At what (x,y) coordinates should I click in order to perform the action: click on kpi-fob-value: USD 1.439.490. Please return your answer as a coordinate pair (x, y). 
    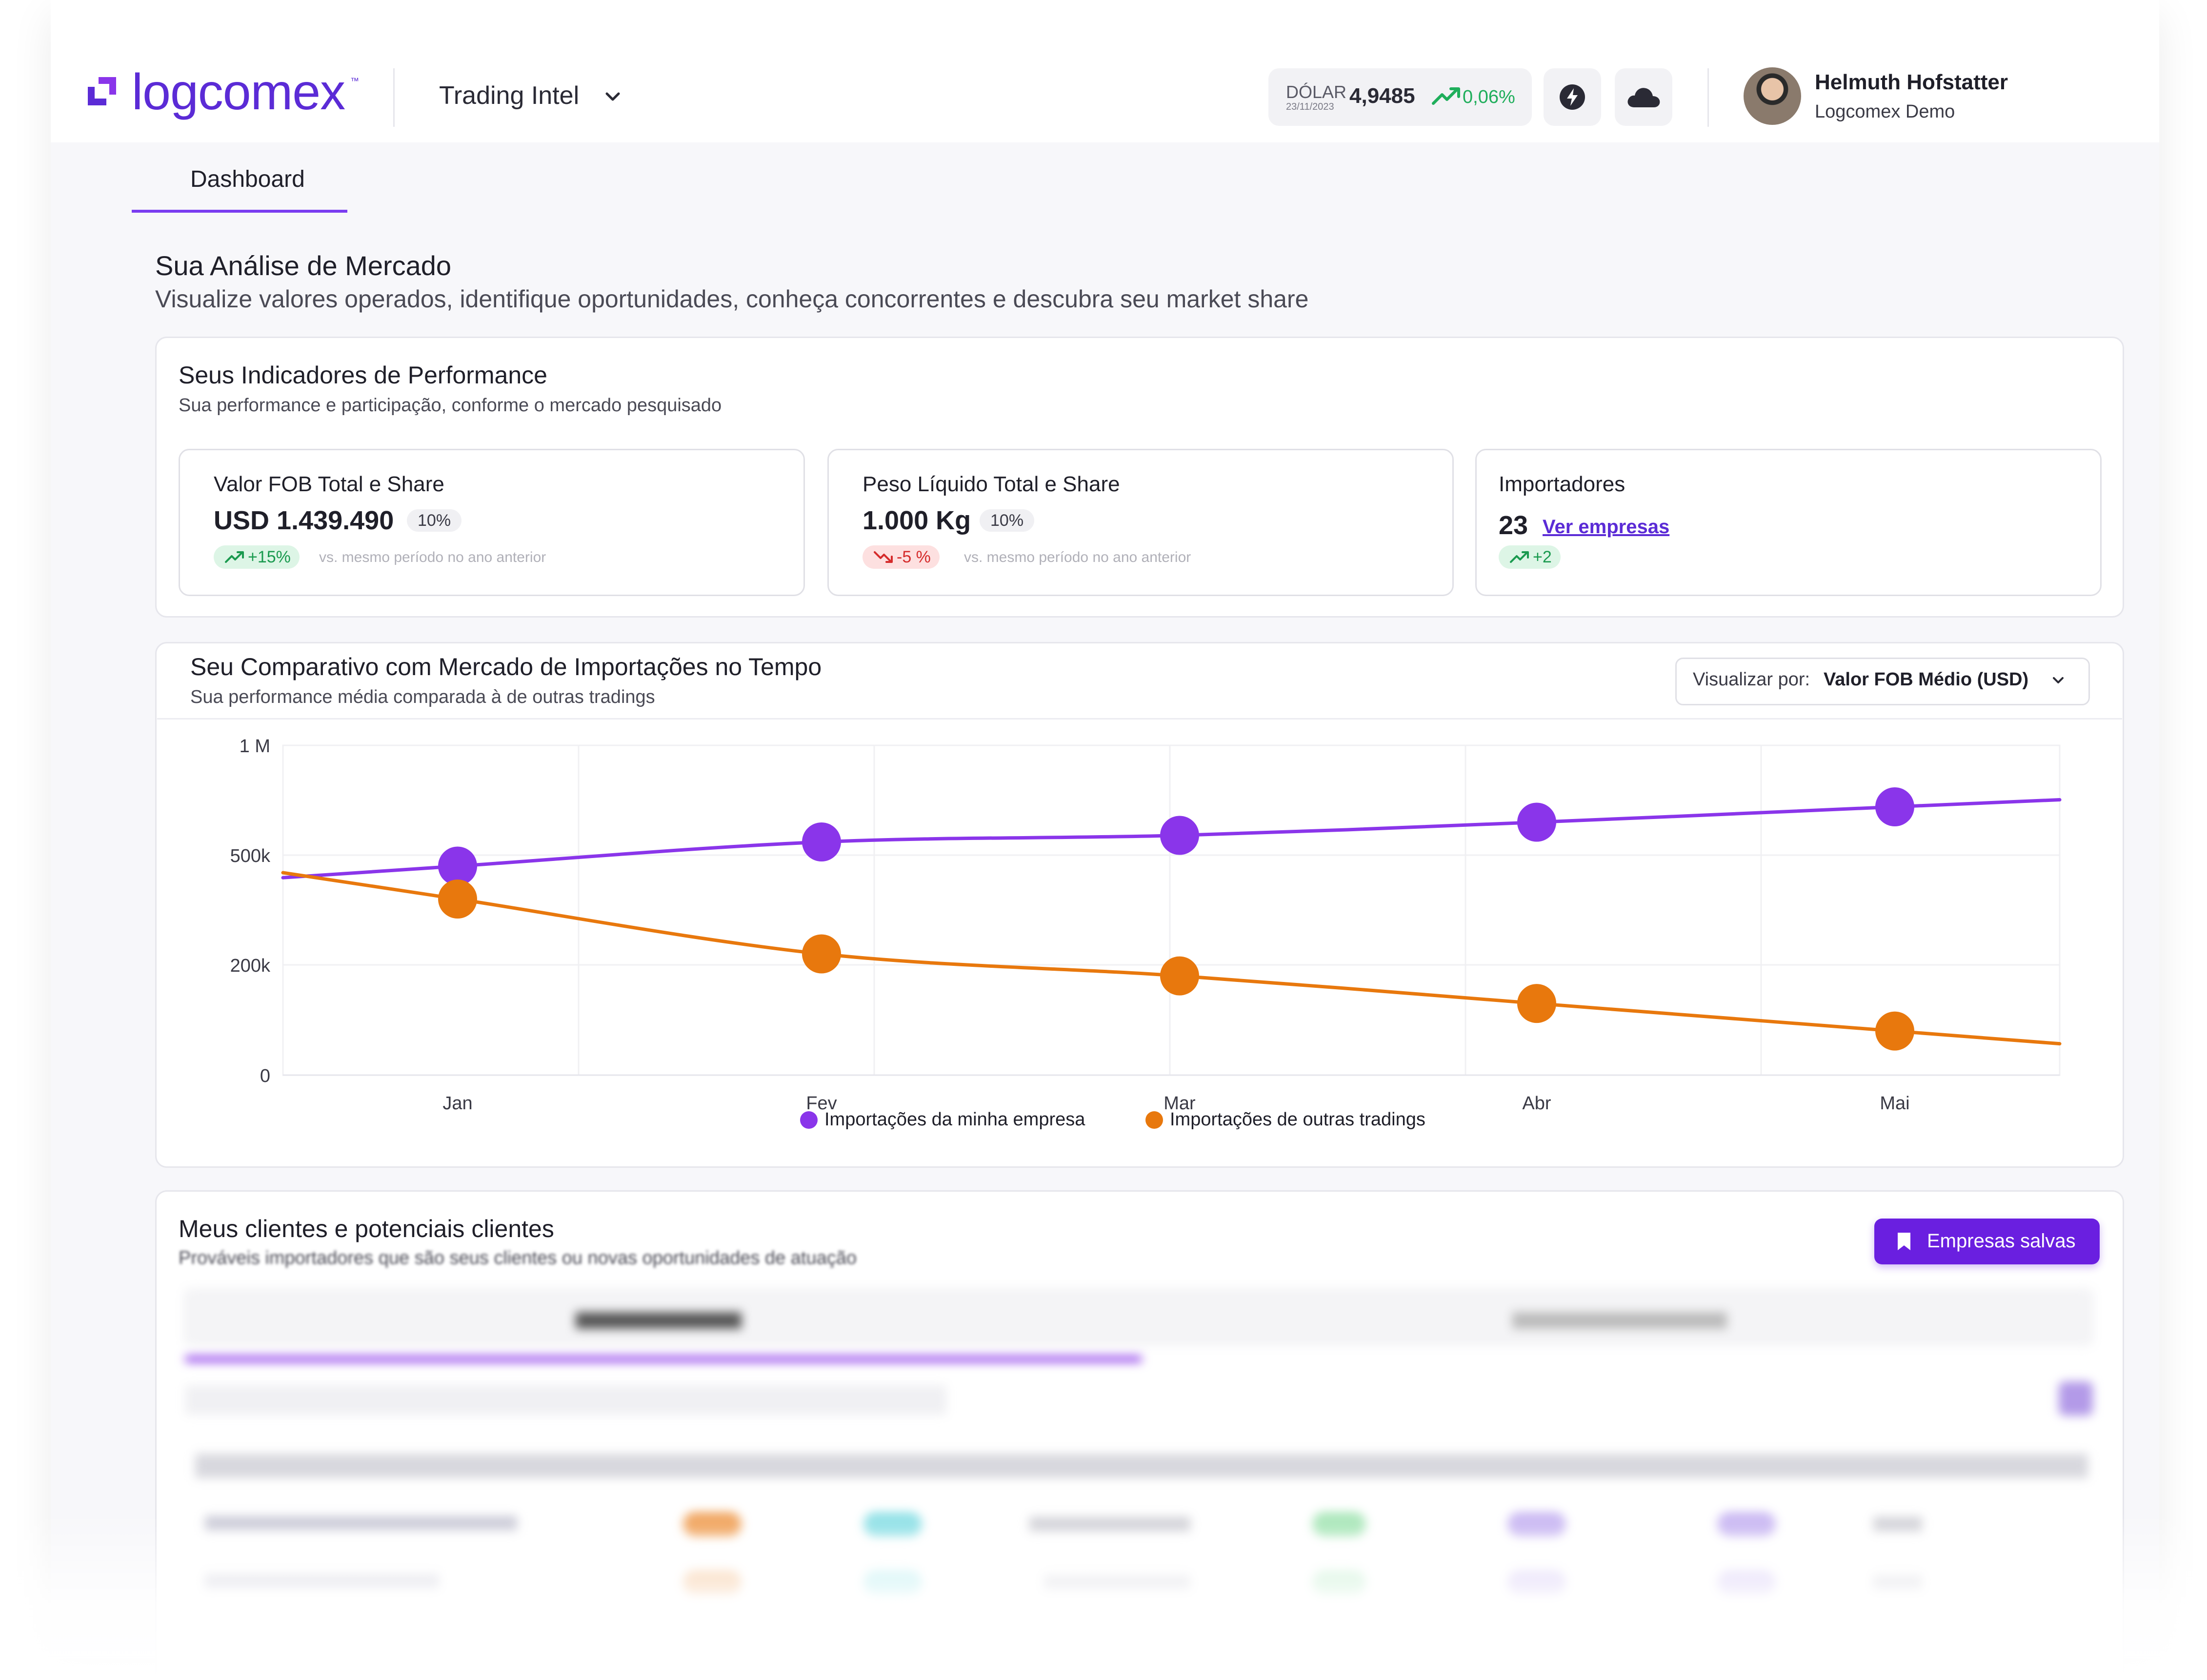
    Looking at the image, I should click on (304, 520).